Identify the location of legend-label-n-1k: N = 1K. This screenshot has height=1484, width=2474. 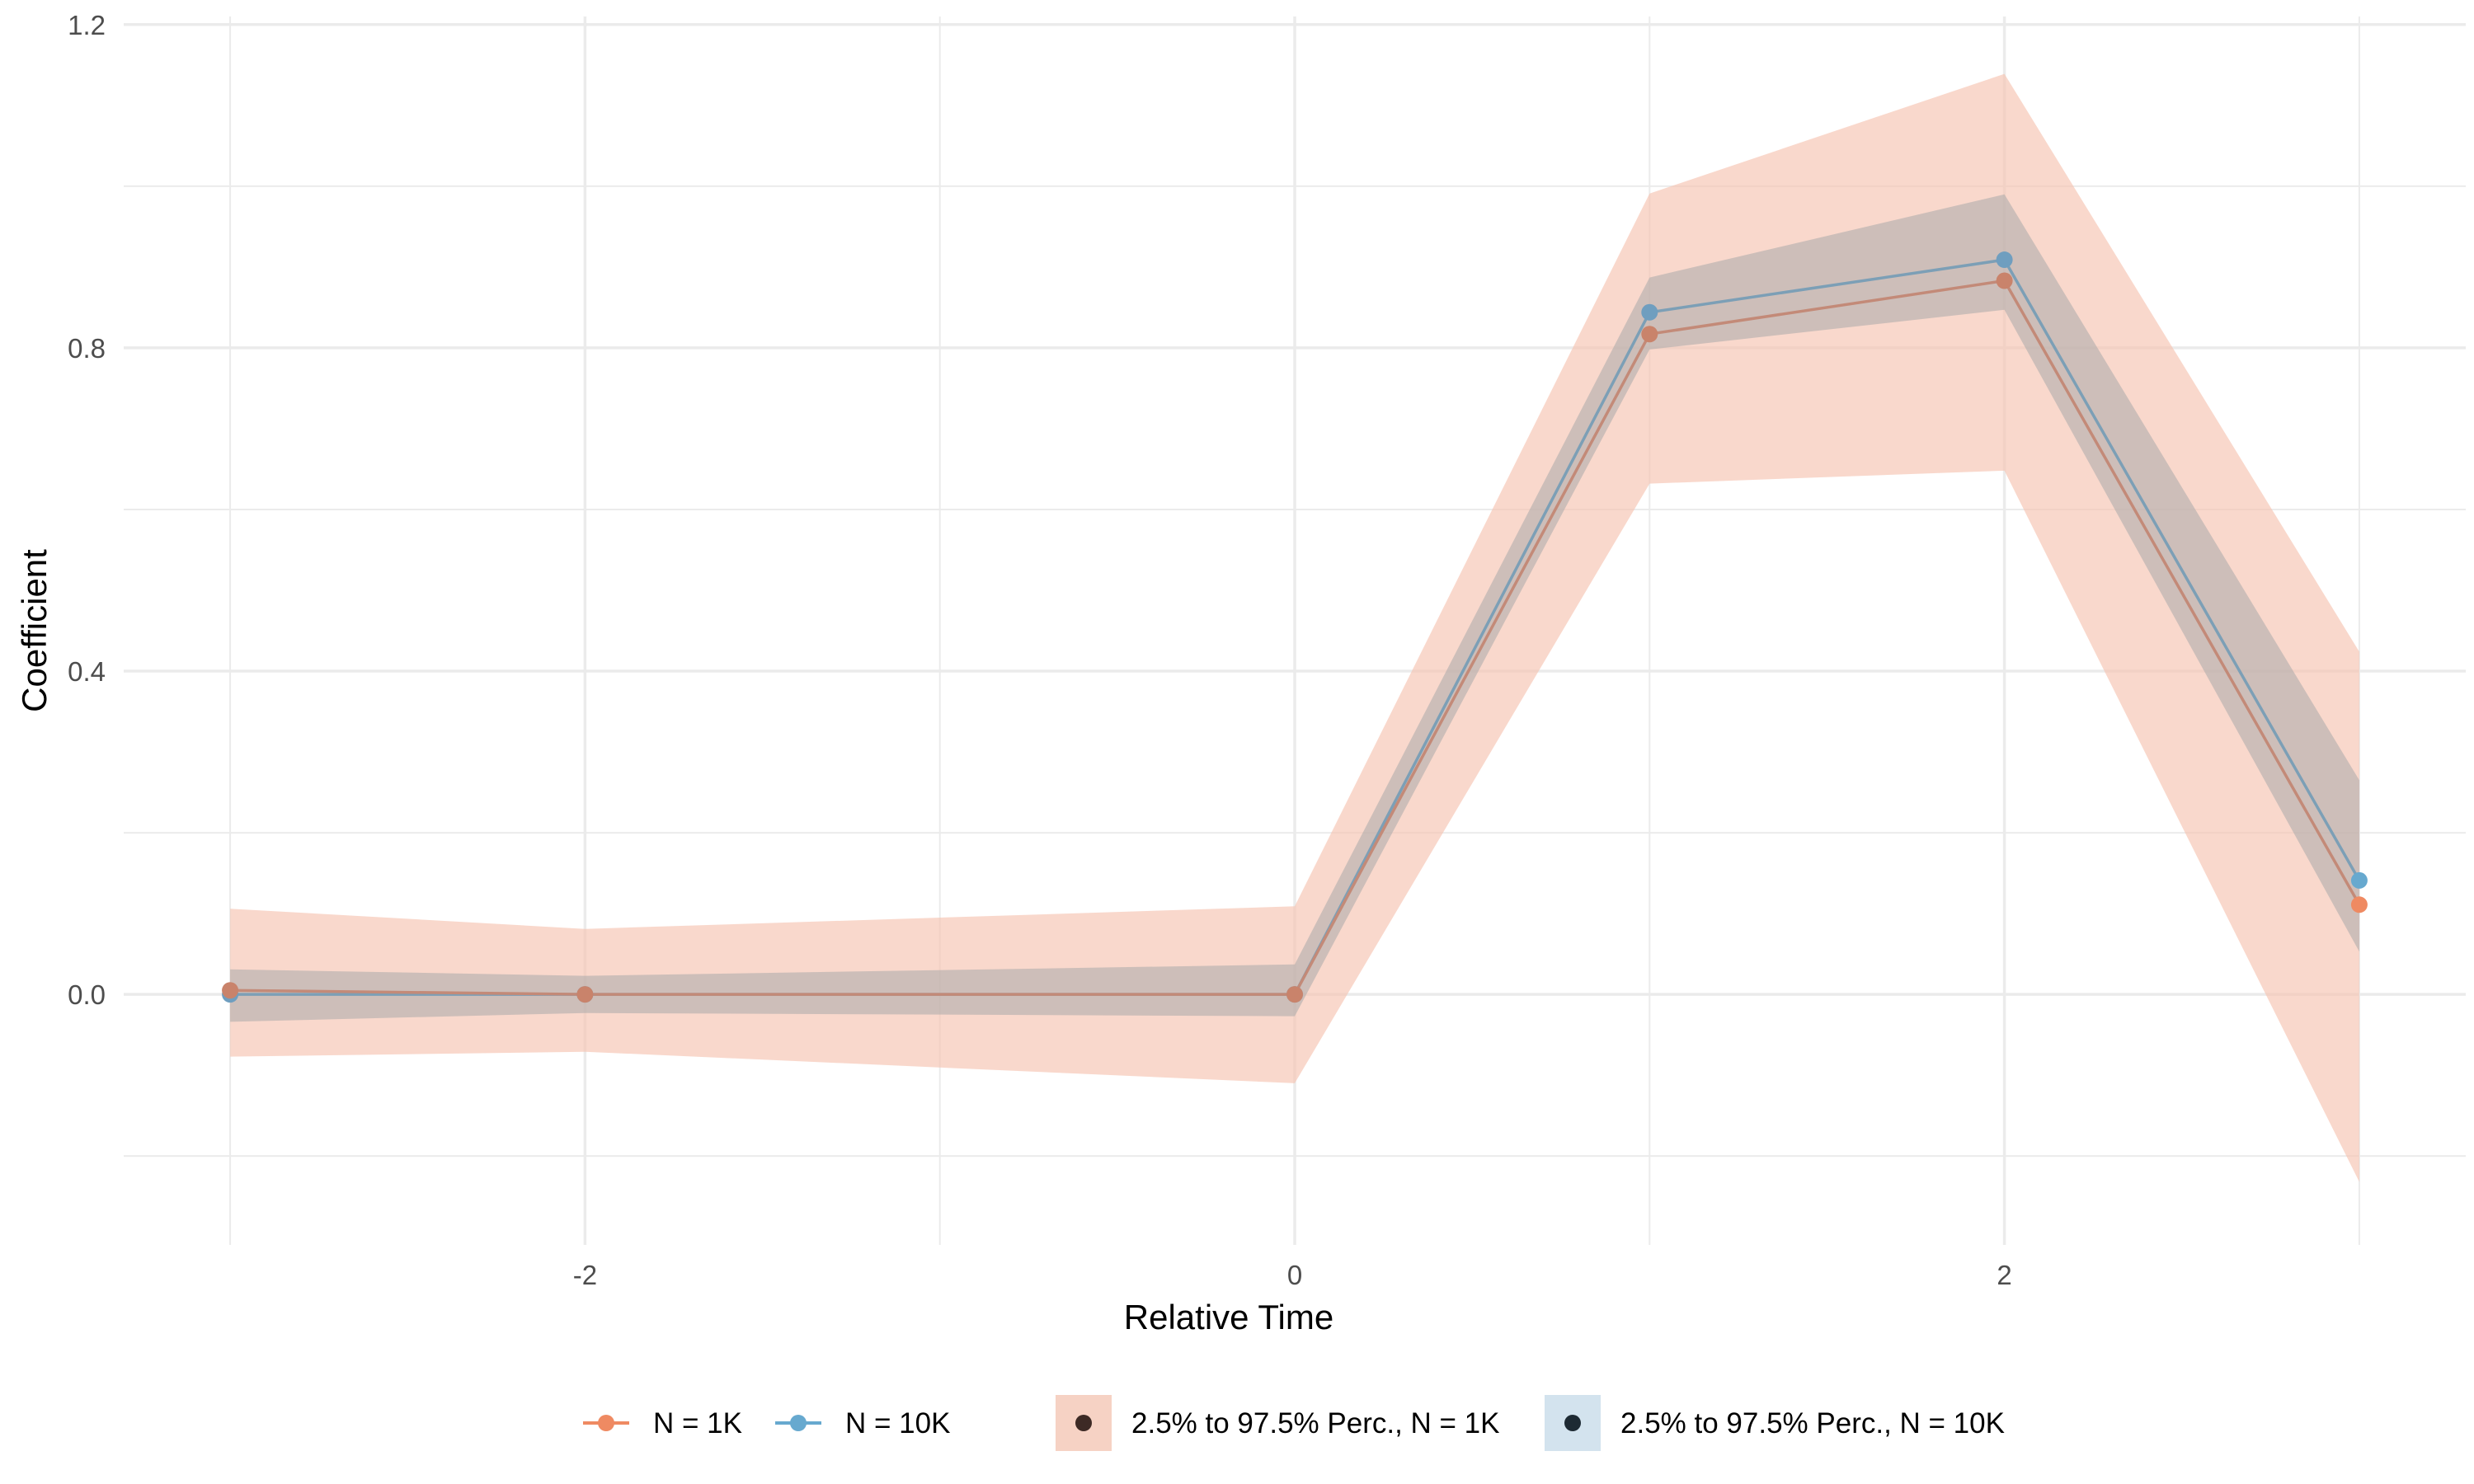
(697, 1423).